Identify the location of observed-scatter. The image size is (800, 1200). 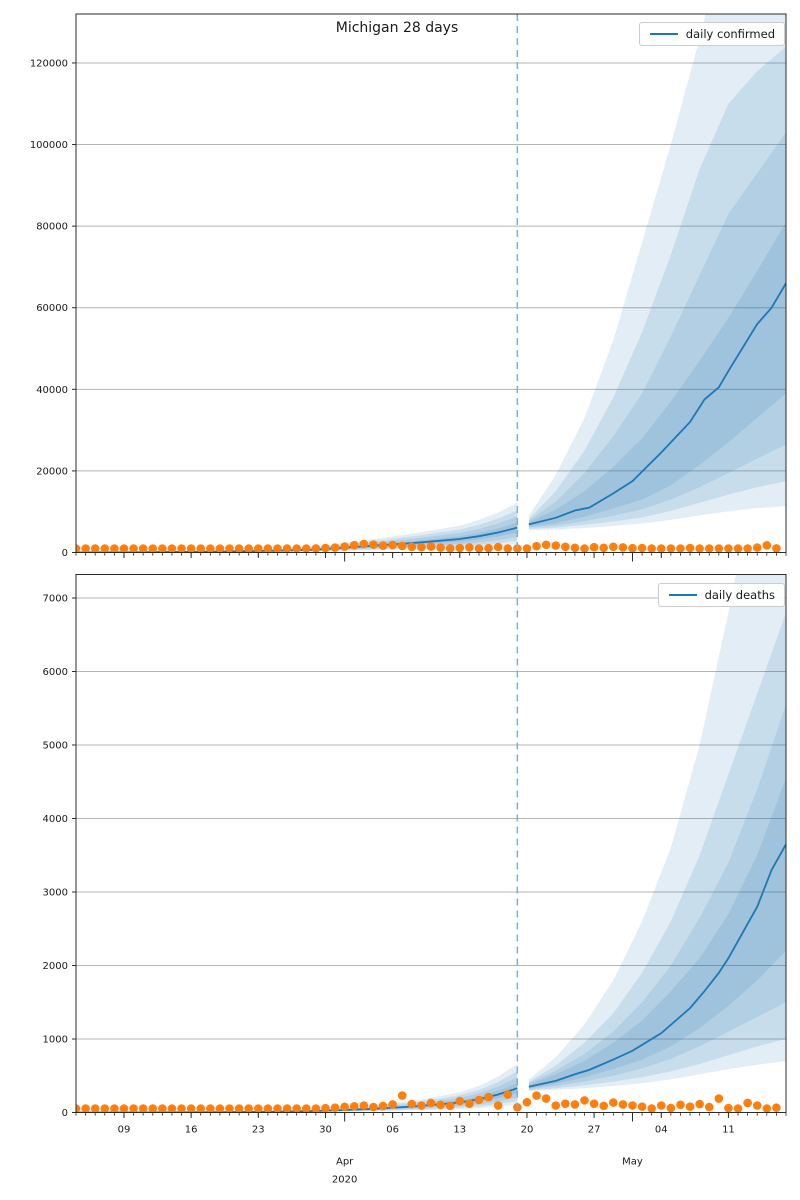
(428, 546).